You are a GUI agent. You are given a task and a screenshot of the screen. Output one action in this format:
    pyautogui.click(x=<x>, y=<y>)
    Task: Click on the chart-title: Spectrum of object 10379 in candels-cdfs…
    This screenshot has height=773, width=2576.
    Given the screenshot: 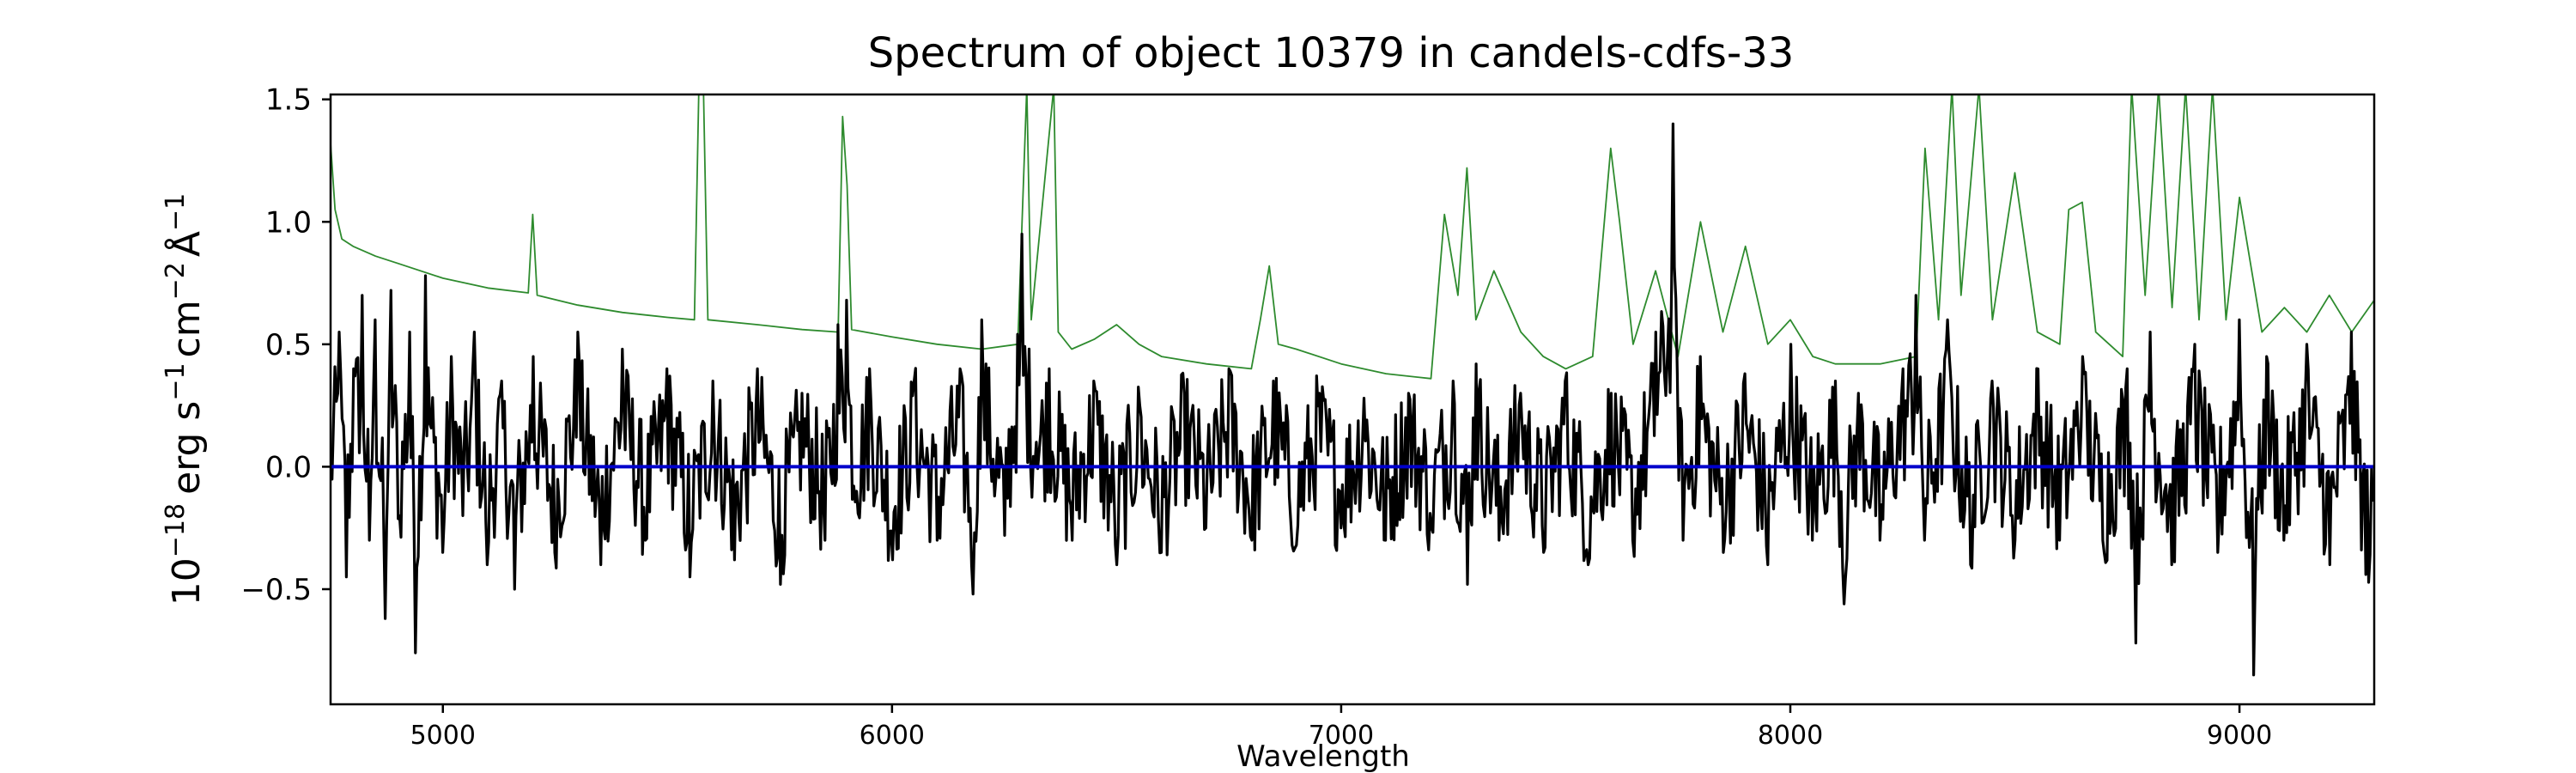 What is the action you would take?
    pyautogui.click(x=1331, y=53)
    